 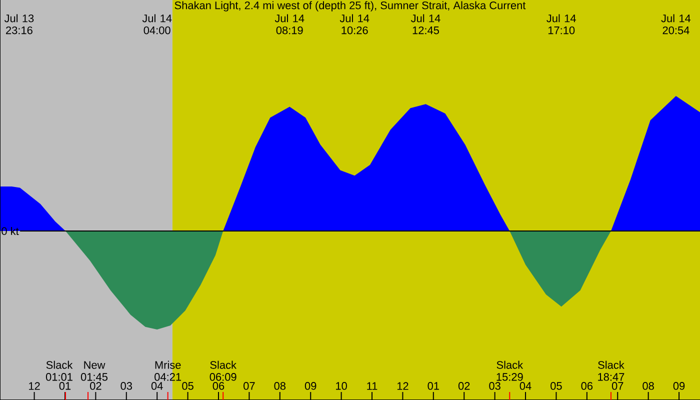 I want to click on ref-line-label: Slack 15:29, so click(x=510, y=370).